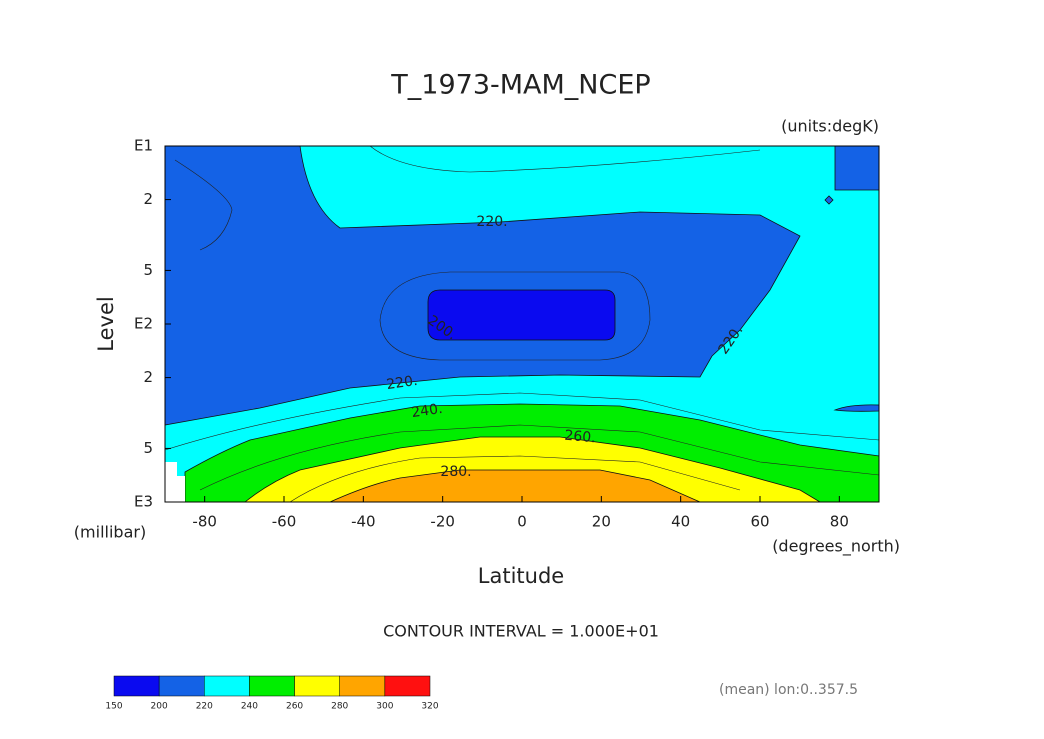 This screenshot has width=1044, height=739. What do you see at coordinates (110, 532) in the screenshot?
I see `y-units-label: (millibar)` at bounding box center [110, 532].